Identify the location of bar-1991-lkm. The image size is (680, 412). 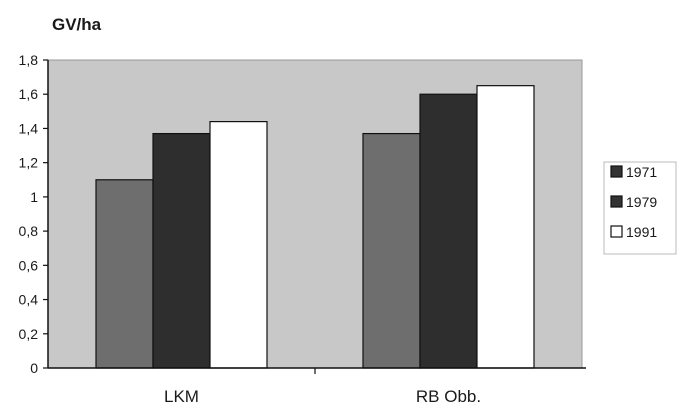
(238, 244).